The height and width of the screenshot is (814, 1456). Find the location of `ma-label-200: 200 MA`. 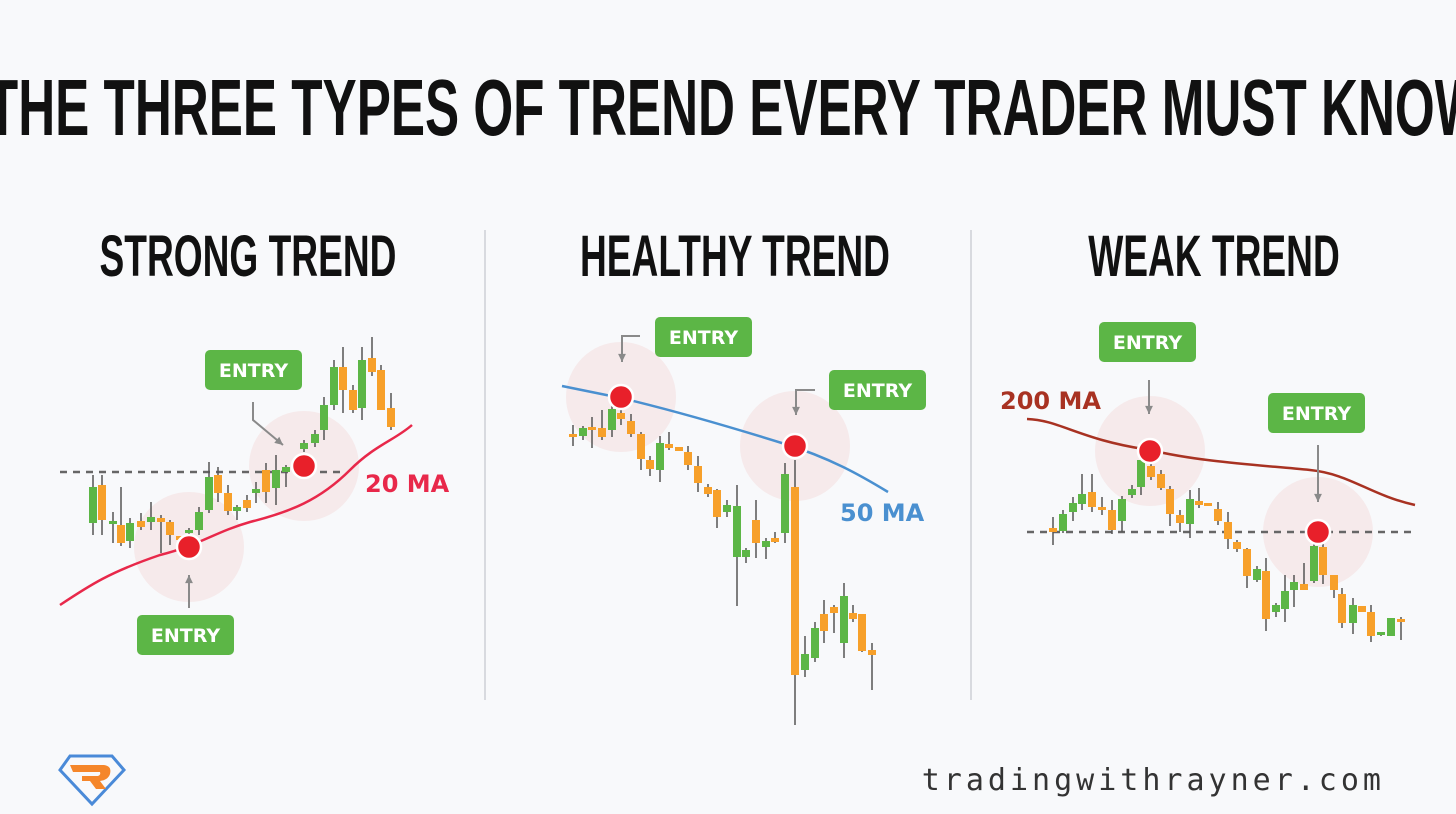

ma-label-200: 200 MA is located at coordinates (1050, 401).